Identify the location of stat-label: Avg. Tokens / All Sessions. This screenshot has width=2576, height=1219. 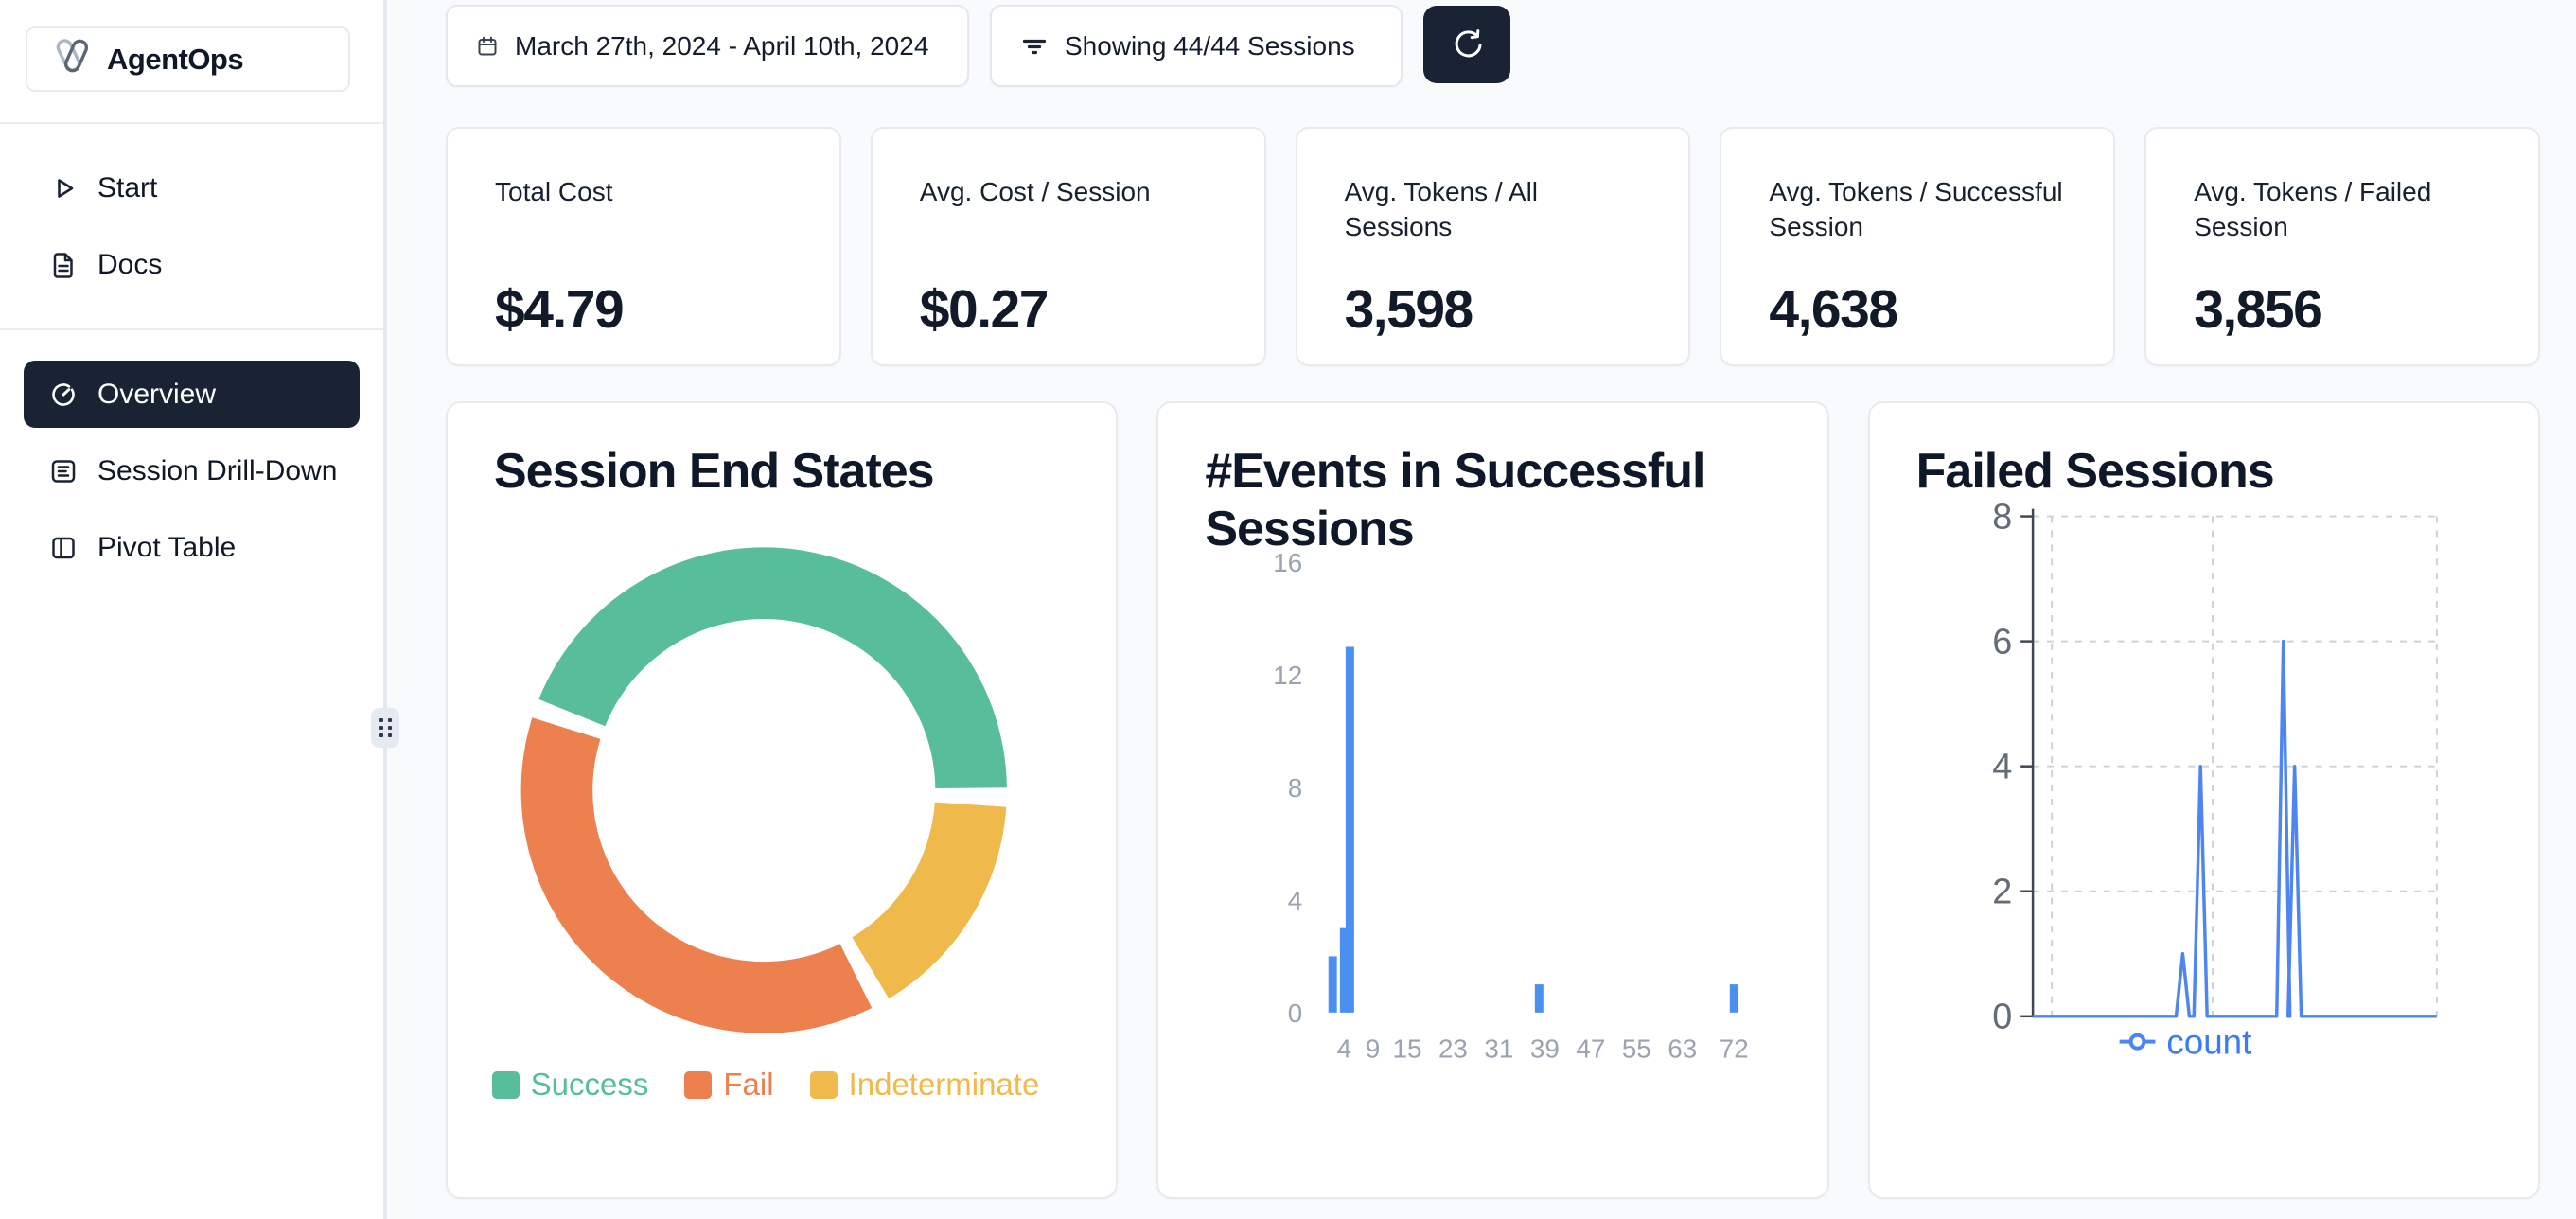
(1441, 209).